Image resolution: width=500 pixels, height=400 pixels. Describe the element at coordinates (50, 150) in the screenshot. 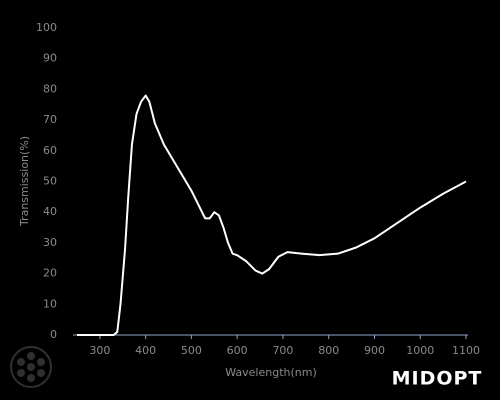

I see `y-tick-label: 60` at that location.